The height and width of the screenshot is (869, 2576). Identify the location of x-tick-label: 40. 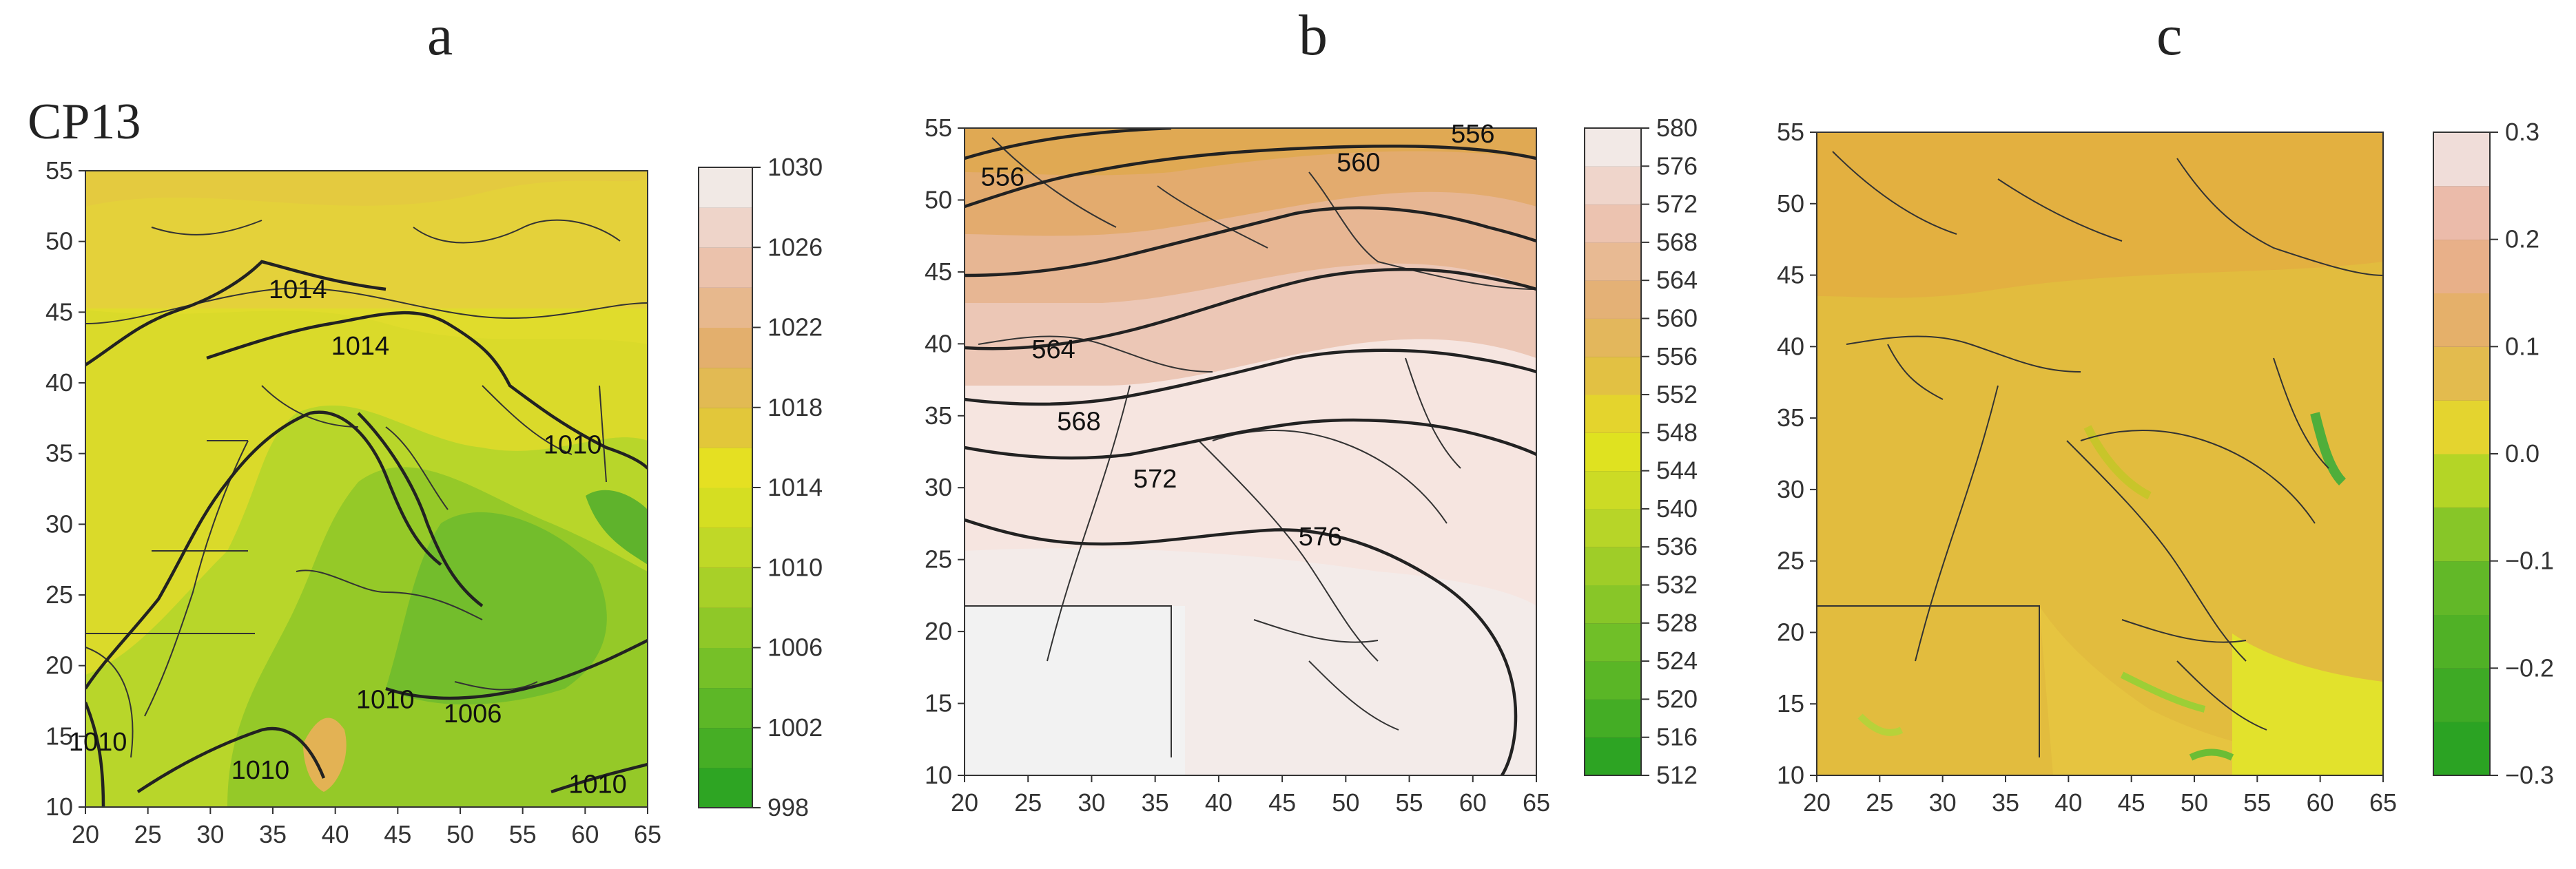
(335, 834).